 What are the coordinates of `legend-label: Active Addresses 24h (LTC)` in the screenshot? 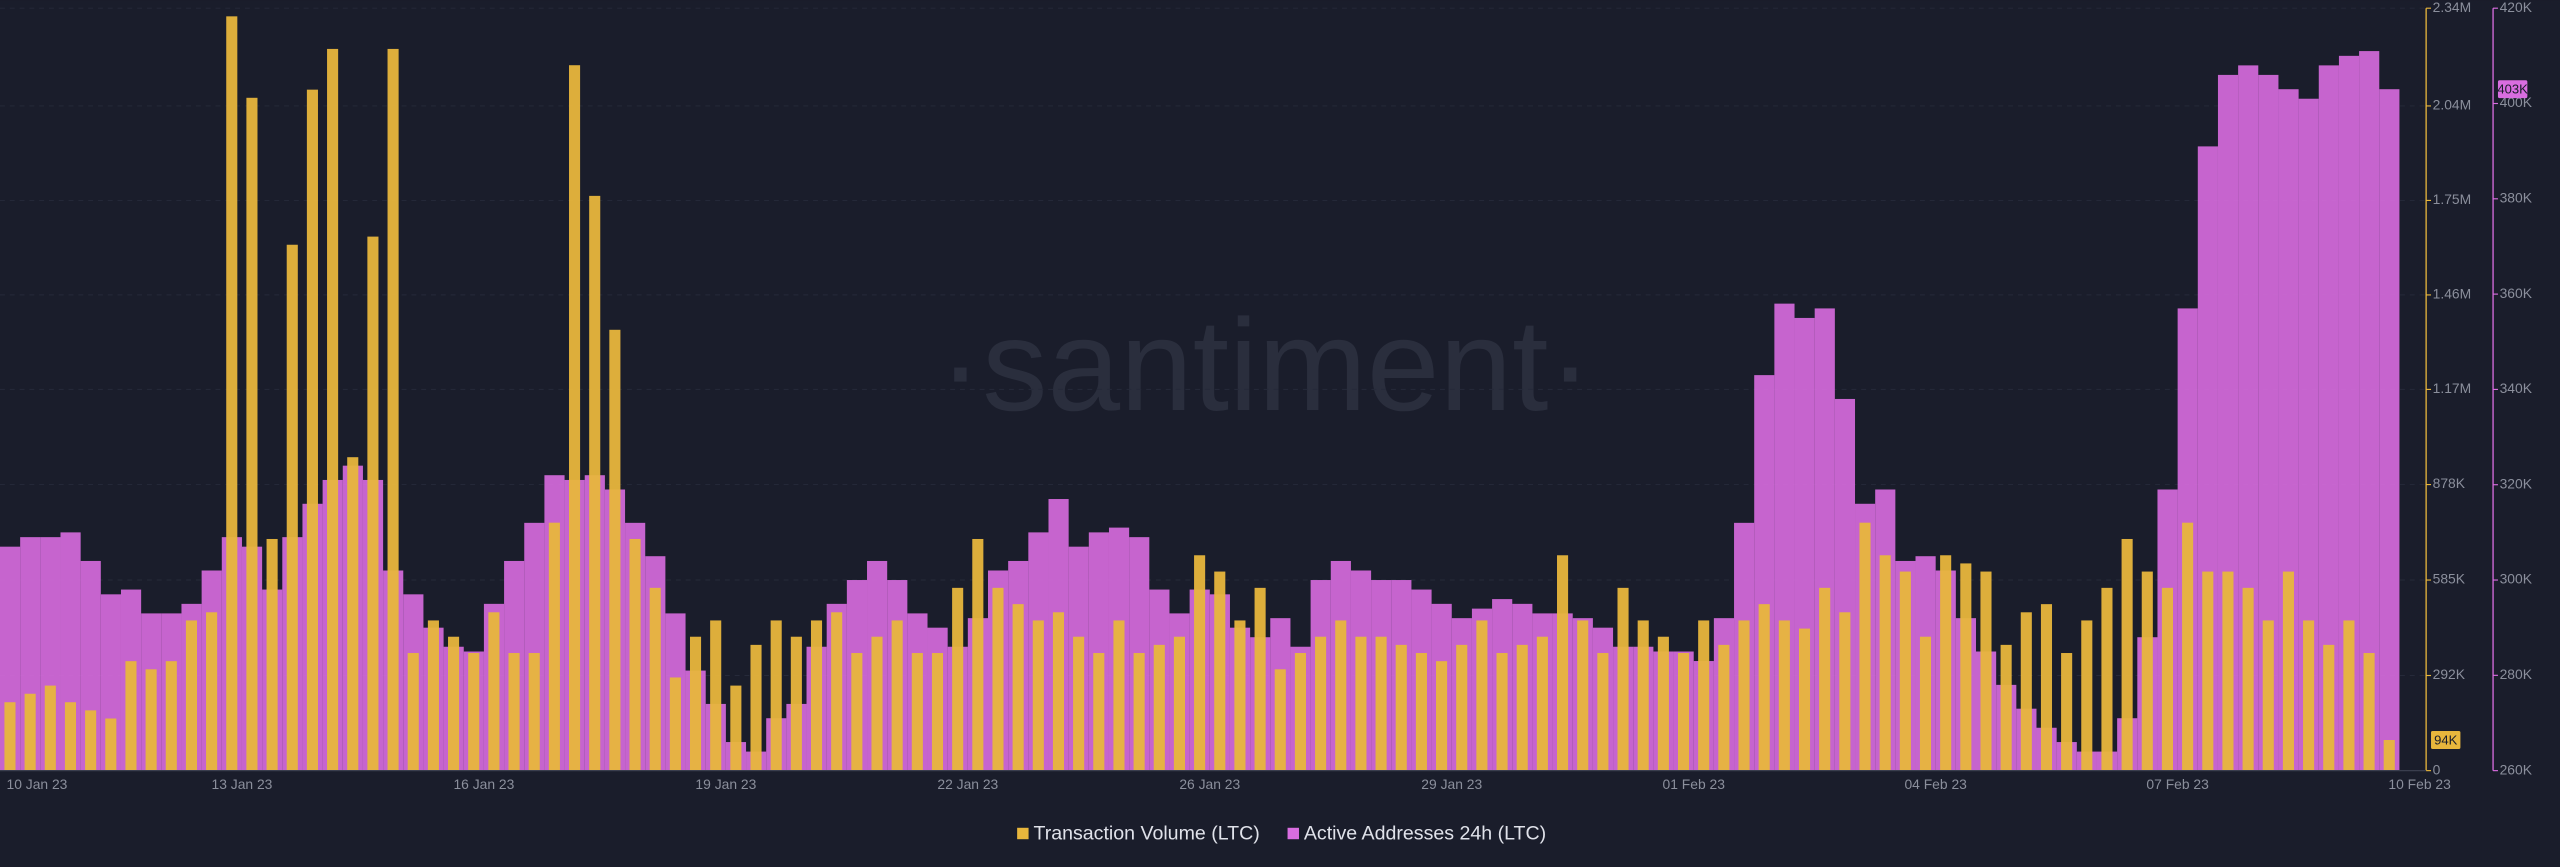 It's located at (1425, 833).